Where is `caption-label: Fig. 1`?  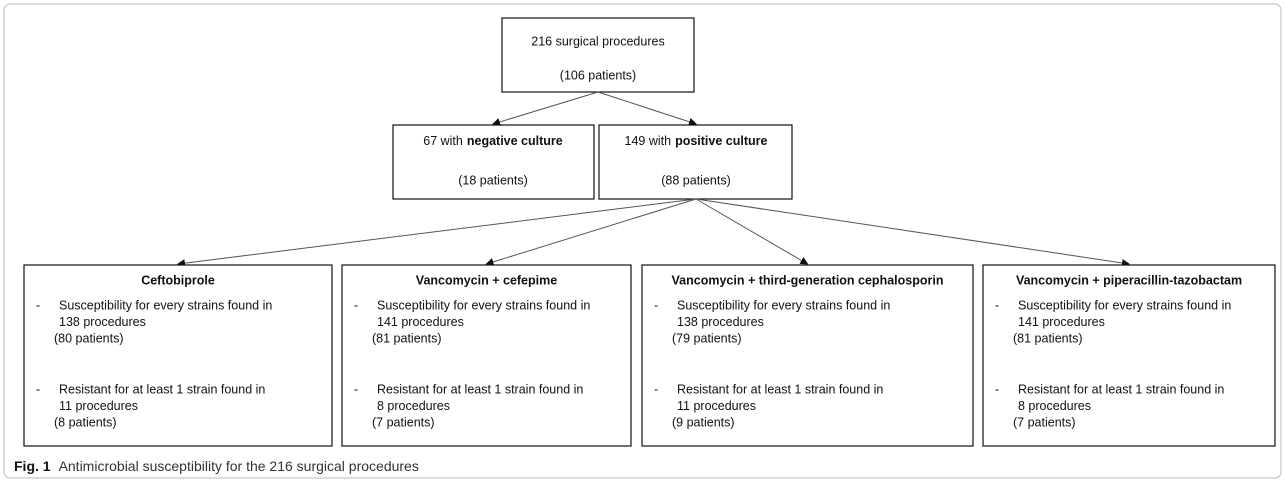
caption-label: Fig. 1 is located at coordinates (32, 466).